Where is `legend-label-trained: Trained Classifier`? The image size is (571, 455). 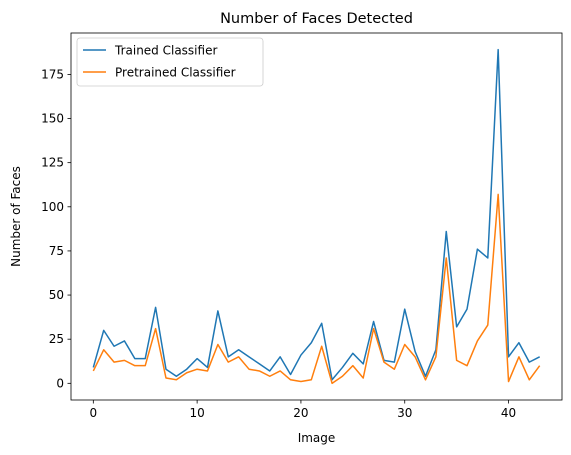 legend-label-trained: Trained Classifier is located at coordinates (165, 51).